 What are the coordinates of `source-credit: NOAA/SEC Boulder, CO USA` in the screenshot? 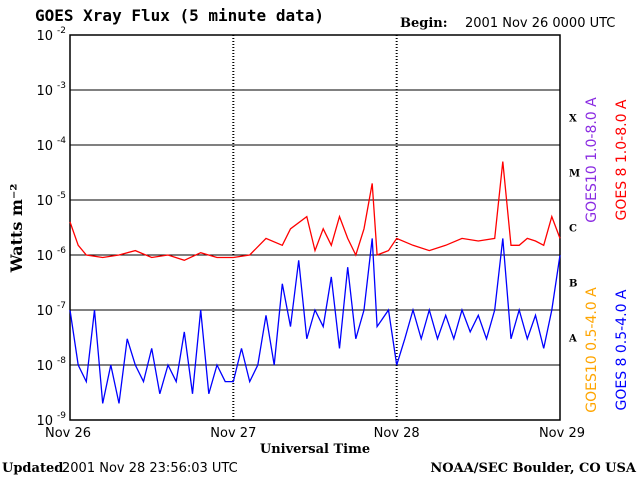 It's located at (533, 468).